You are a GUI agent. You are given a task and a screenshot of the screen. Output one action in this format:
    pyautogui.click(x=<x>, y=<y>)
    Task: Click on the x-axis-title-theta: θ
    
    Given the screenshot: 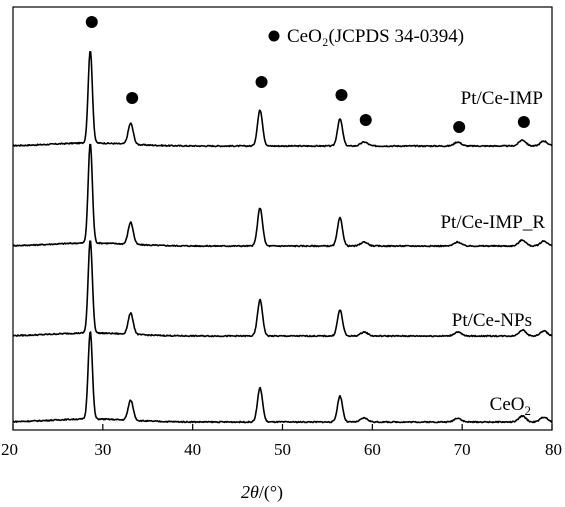 What is the action you would take?
    pyautogui.click(x=254, y=492)
    